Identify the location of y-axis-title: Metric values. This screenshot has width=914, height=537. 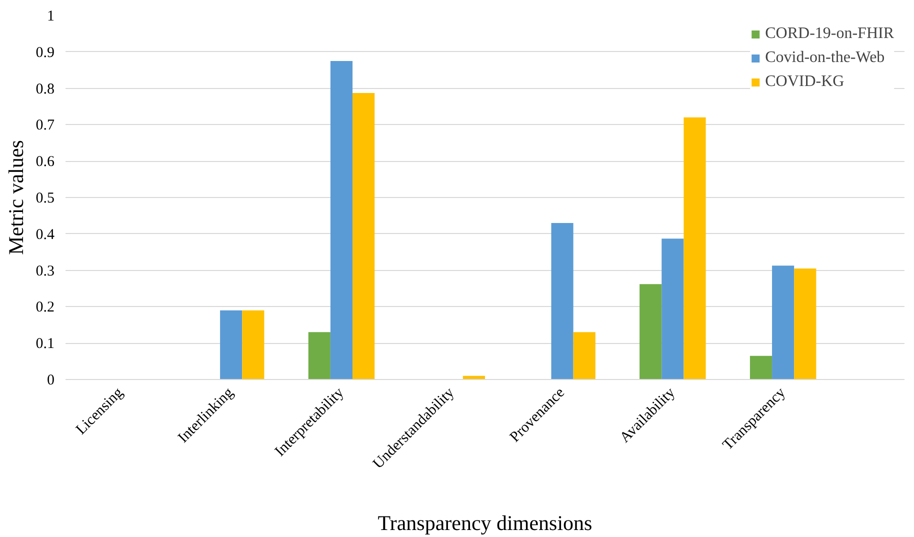
(16, 197).